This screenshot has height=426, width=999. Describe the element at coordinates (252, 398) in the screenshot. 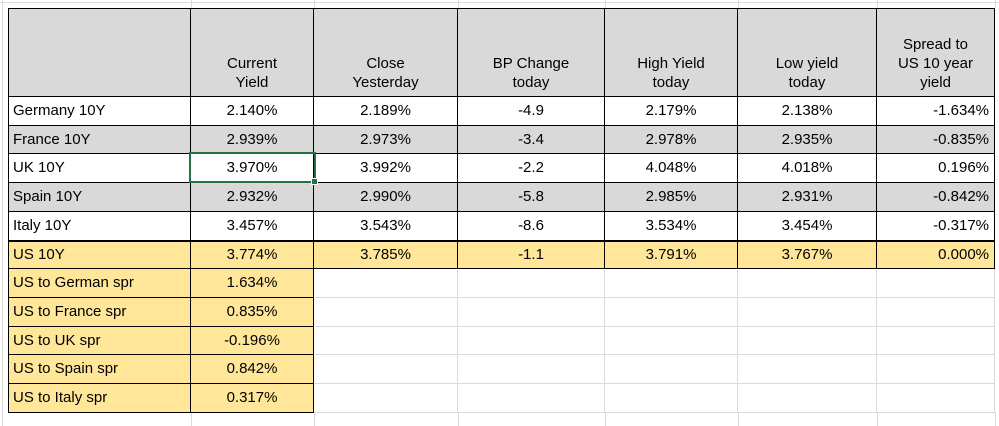

I see `us-italy-spr-value-cell: 0.317%` at that location.